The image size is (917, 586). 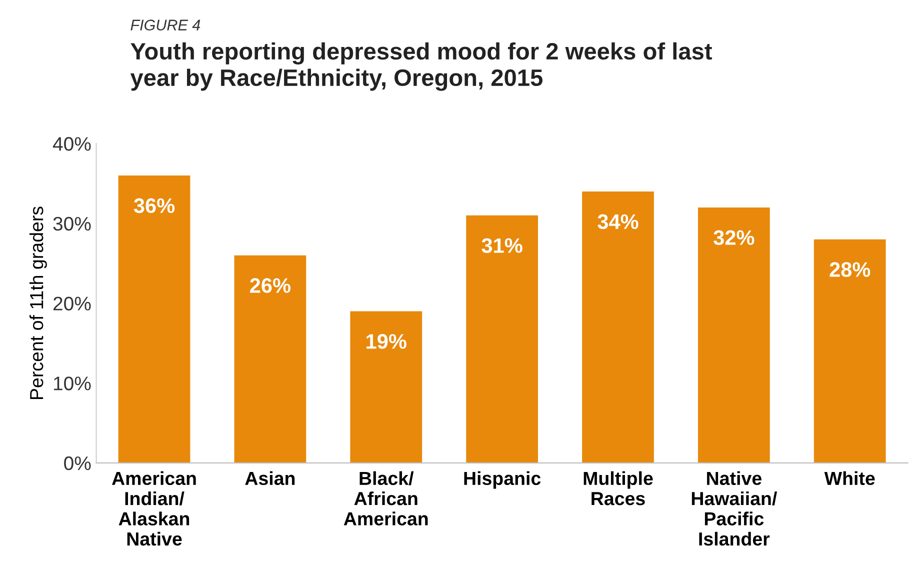 What do you see at coordinates (502, 246) in the screenshot?
I see `data-label: 31%` at bounding box center [502, 246].